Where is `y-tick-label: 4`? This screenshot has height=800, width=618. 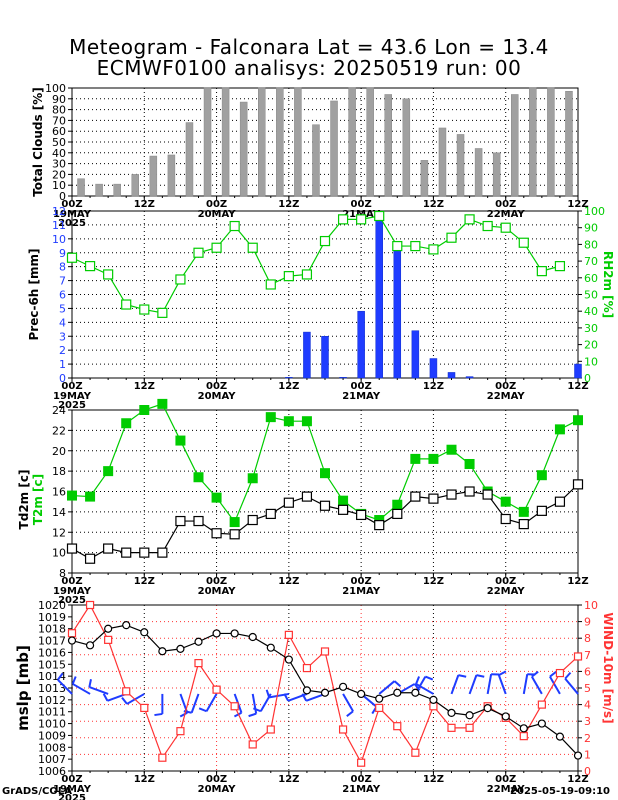
y-tick-label: 4 is located at coordinates (62, 322).